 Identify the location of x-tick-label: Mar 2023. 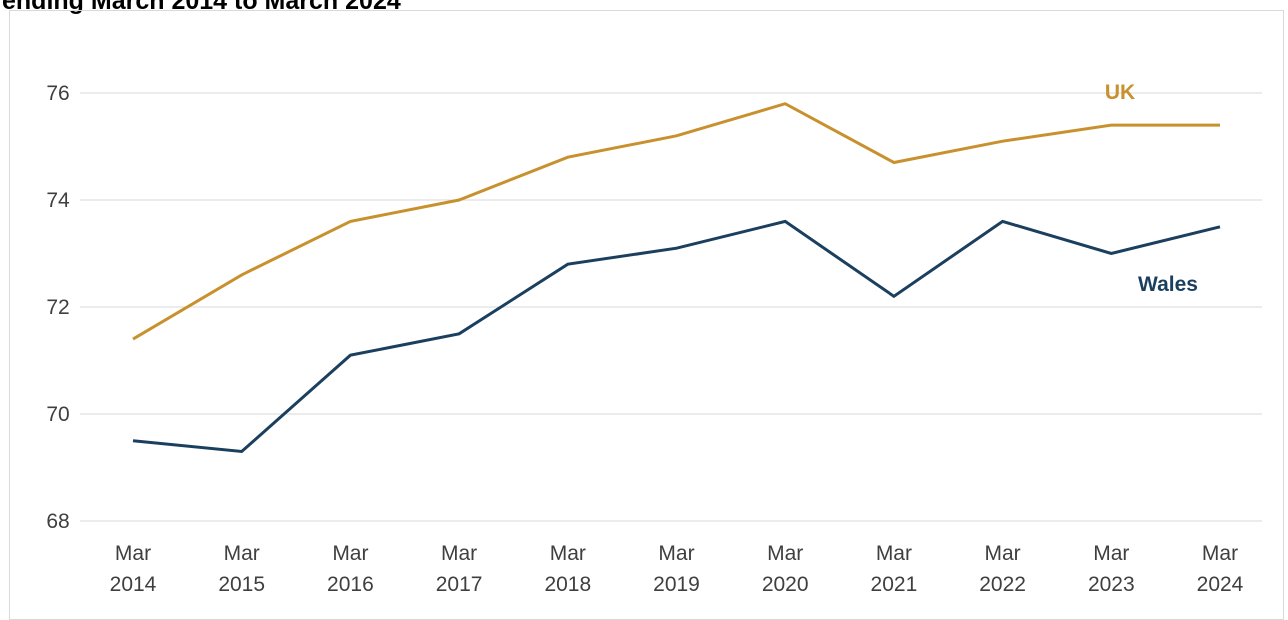
(1111, 569).